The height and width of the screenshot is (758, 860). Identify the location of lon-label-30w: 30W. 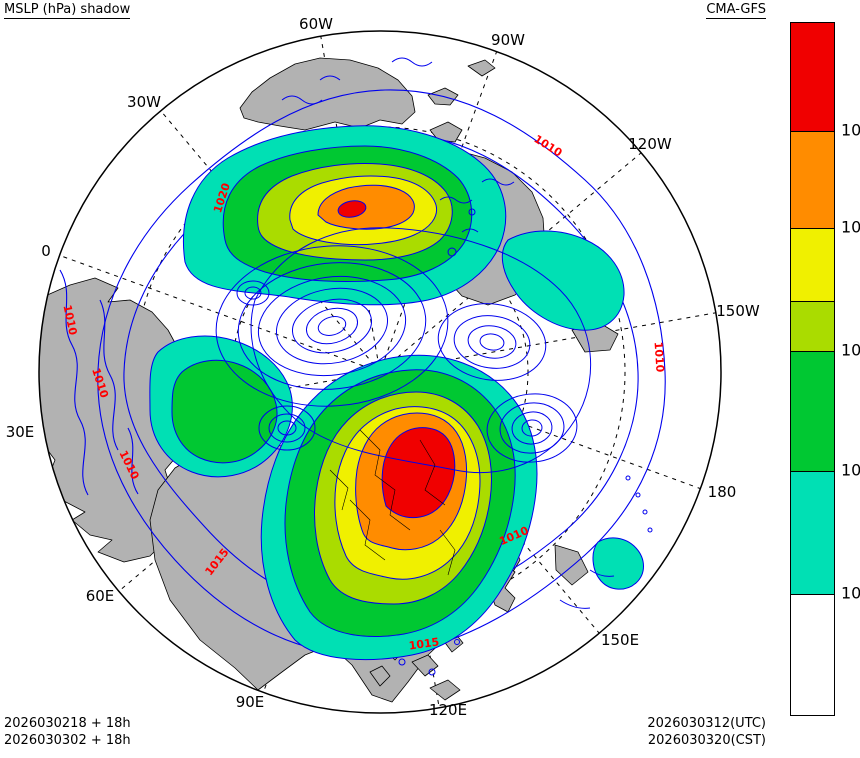
(144, 102).